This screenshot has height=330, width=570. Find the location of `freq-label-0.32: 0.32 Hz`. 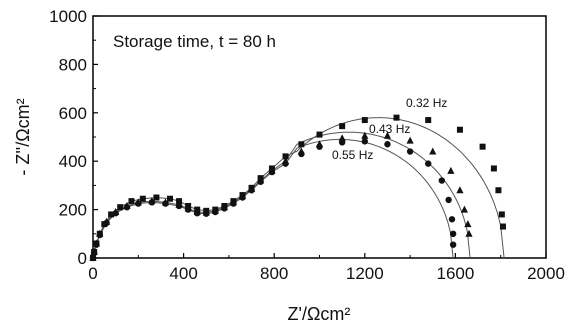

freq-label-0.32: 0.32 Hz is located at coordinates (426, 103).